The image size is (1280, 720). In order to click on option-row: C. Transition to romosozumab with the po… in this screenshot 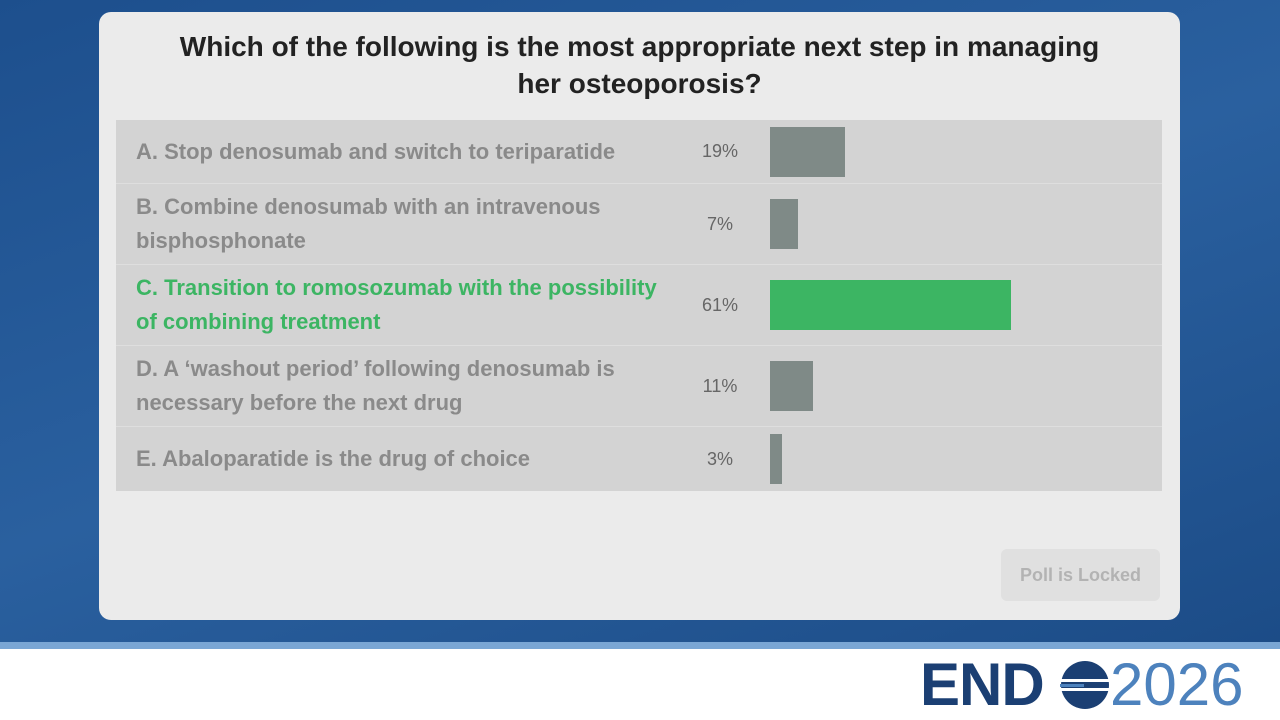, I will do `click(639, 305)`.